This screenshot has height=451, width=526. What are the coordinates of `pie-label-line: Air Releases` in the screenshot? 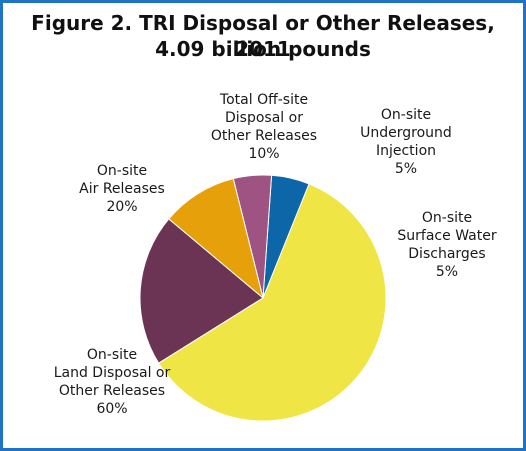 It's located at (122, 189).